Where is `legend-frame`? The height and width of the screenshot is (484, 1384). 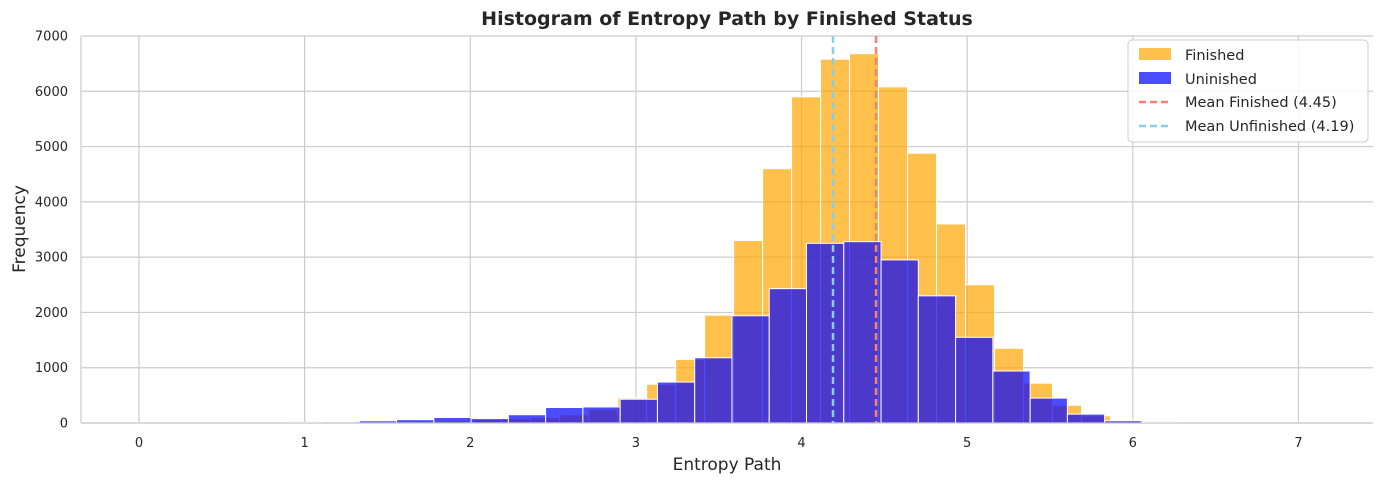
legend-frame is located at coordinates (1248, 91).